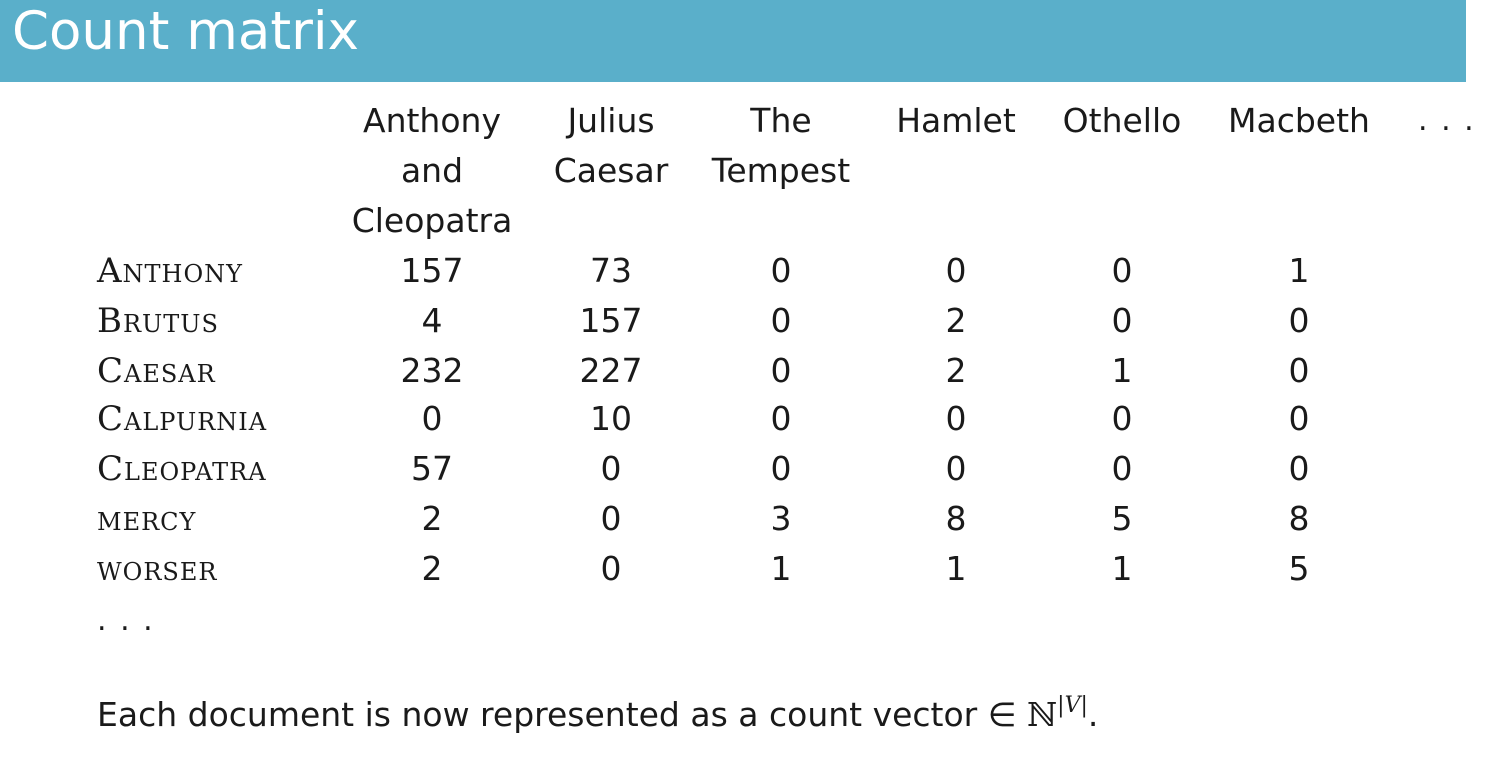  I want to click on row-label: Calpurnia, so click(182, 419).